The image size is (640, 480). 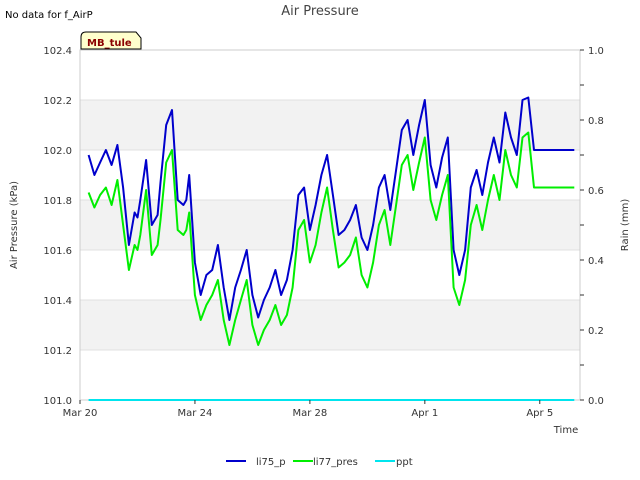 What do you see at coordinates (565, 430) in the screenshot?
I see `x-axis-label: Time` at bounding box center [565, 430].